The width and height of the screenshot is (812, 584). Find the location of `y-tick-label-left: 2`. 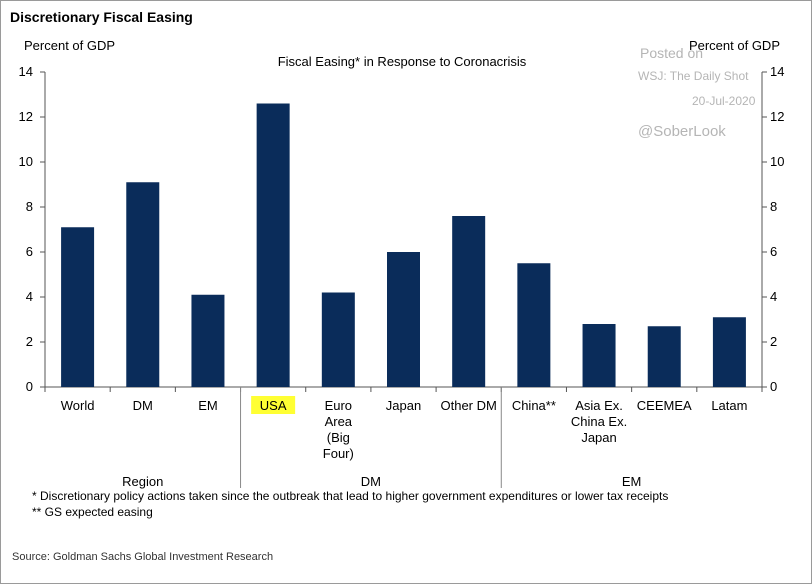

y-tick-label-left: 2 is located at coordinates (29, 341).